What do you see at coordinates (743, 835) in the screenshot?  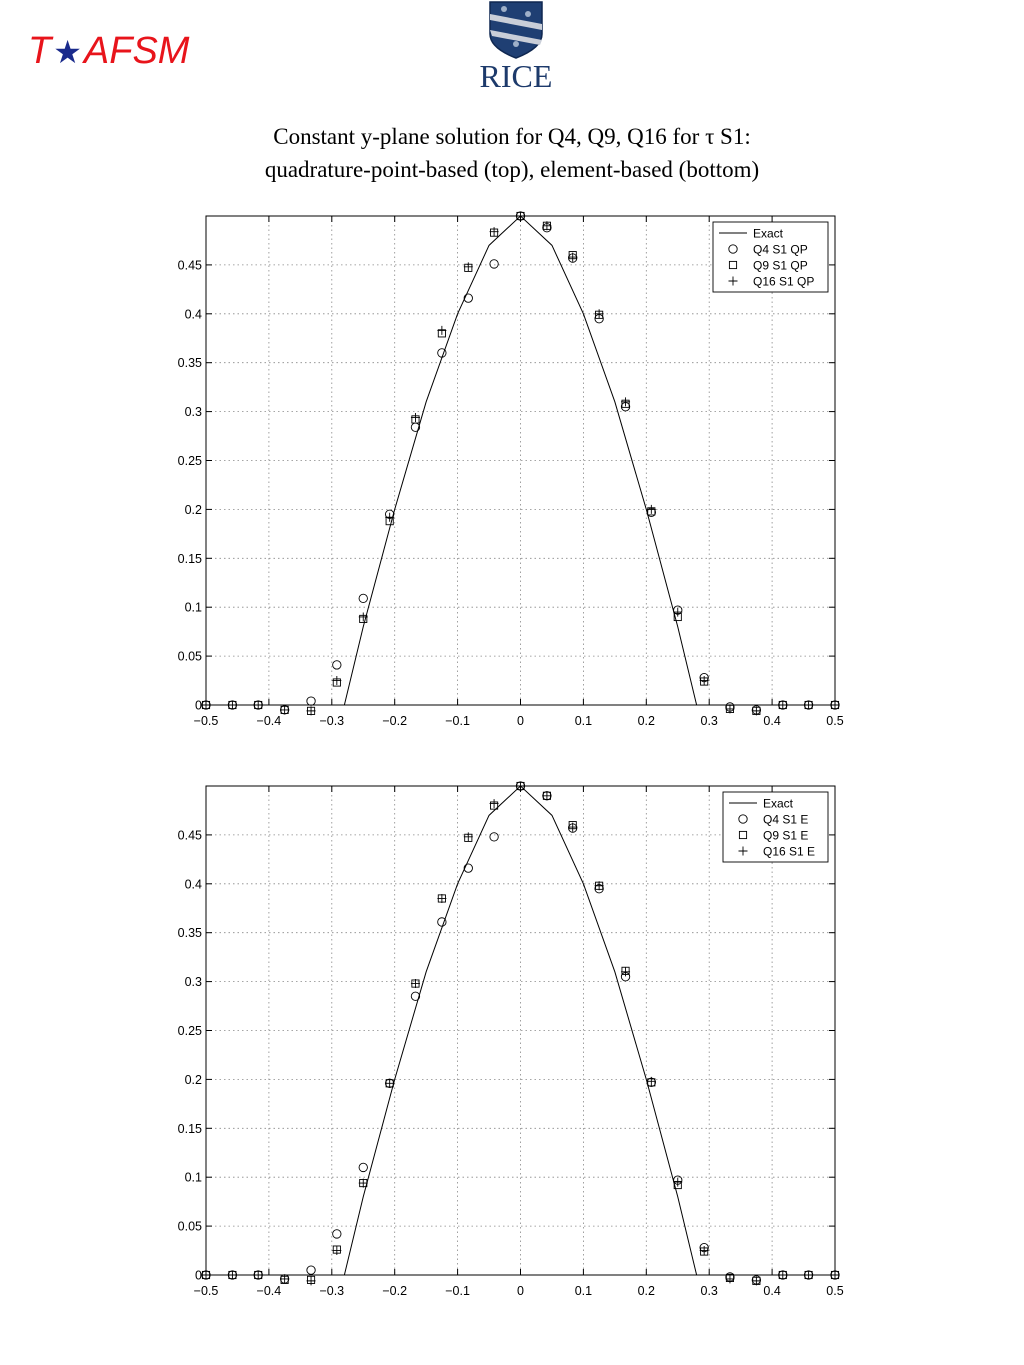 I see `legend-marker-square` at bounding box center [743, 835].